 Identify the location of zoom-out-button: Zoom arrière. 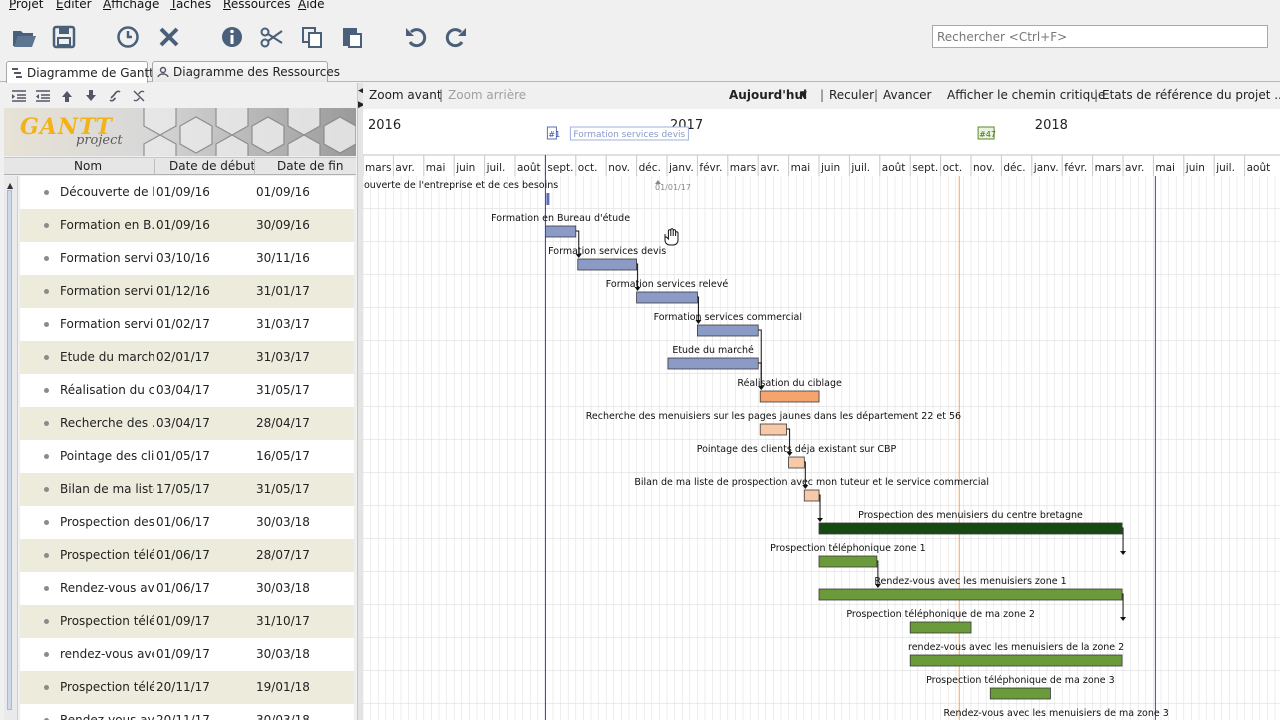
(487, 95).